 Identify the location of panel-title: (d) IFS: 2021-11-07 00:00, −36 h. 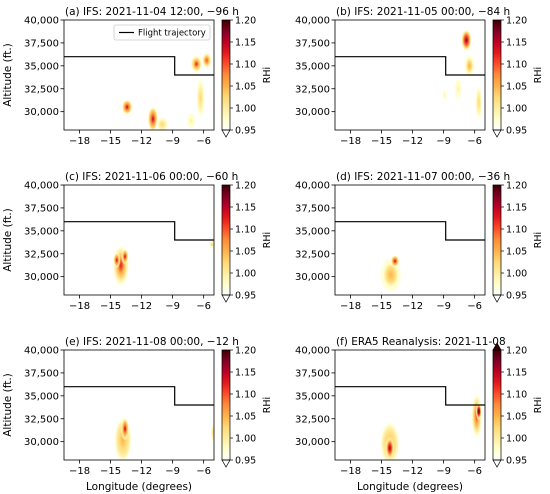
(423, 177).